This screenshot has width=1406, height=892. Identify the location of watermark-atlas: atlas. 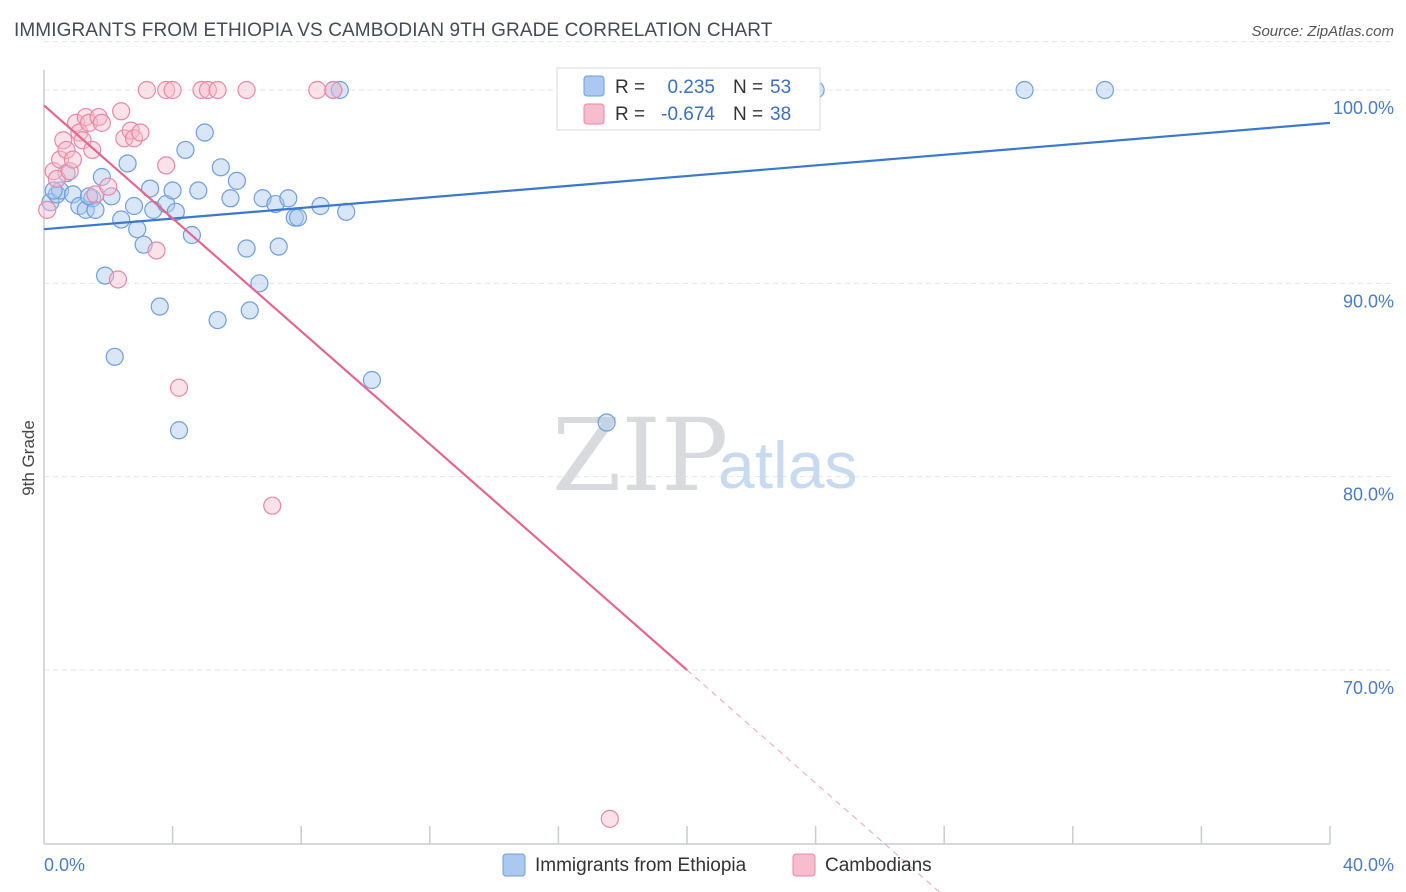
(787, 465).